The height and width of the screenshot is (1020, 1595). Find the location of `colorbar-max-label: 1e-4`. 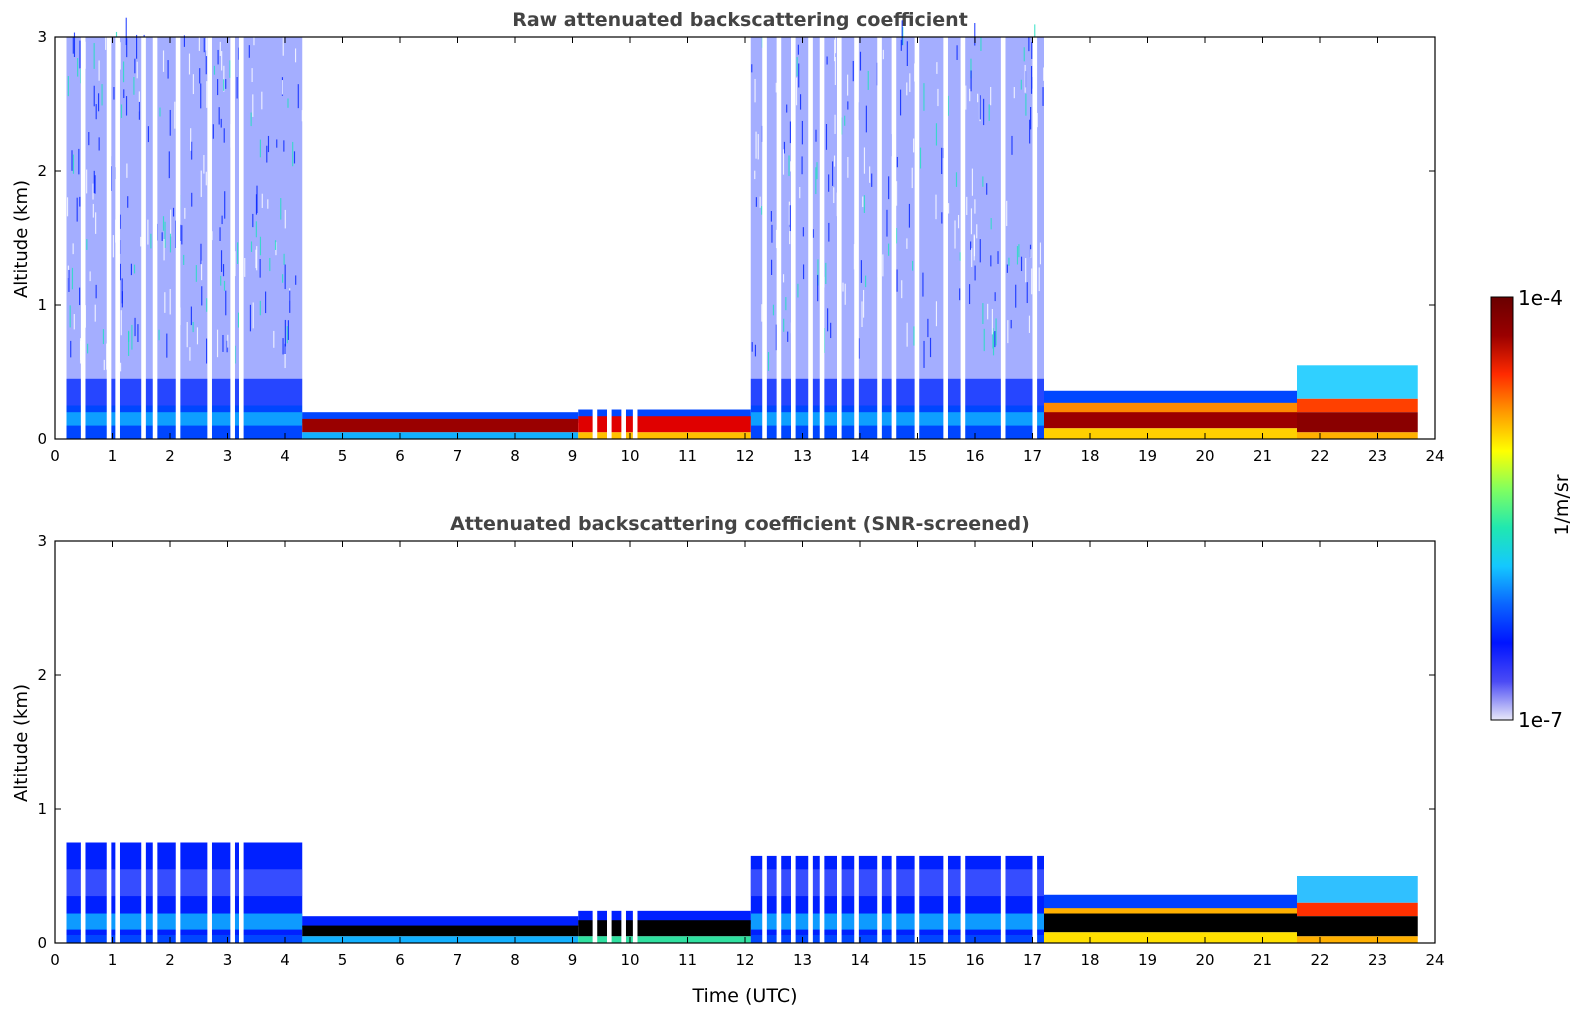

colorbar-max-label: 1e-4 is located at coordinates (1540, 298).